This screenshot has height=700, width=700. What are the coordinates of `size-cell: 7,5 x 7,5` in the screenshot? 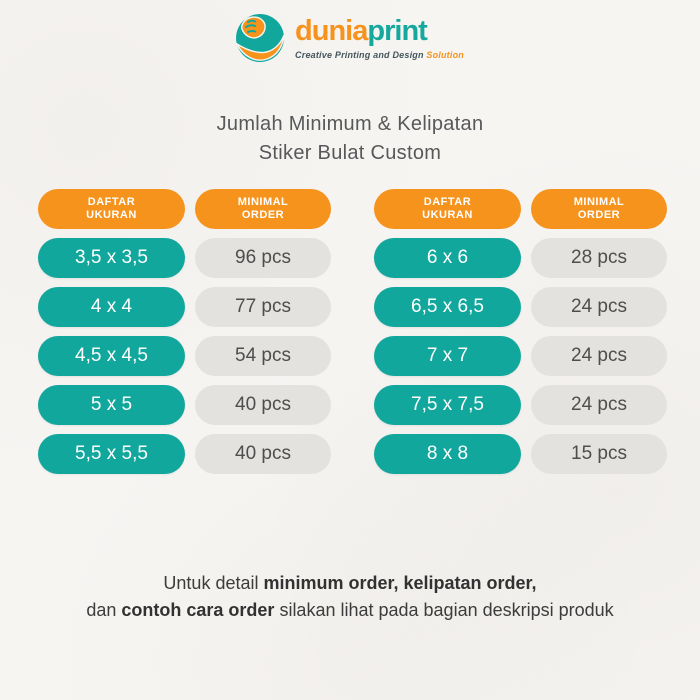 It's located at (447, 405).